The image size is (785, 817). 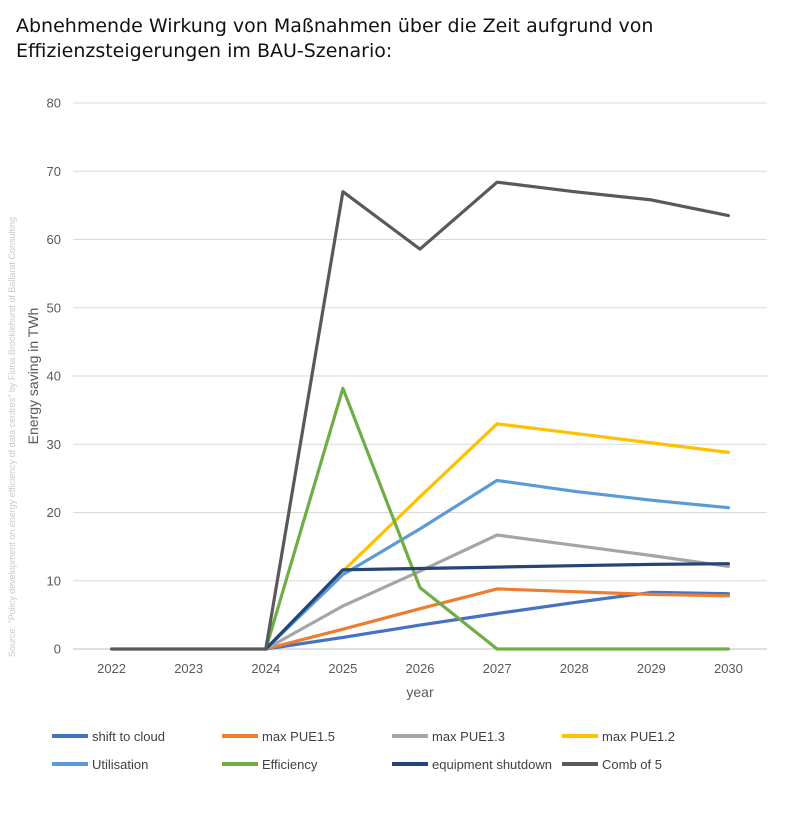 What do you see at coordinates (651, 668) in the screenshot?
I see `x-tick-label: 2029` at bounding box center [651, 668].